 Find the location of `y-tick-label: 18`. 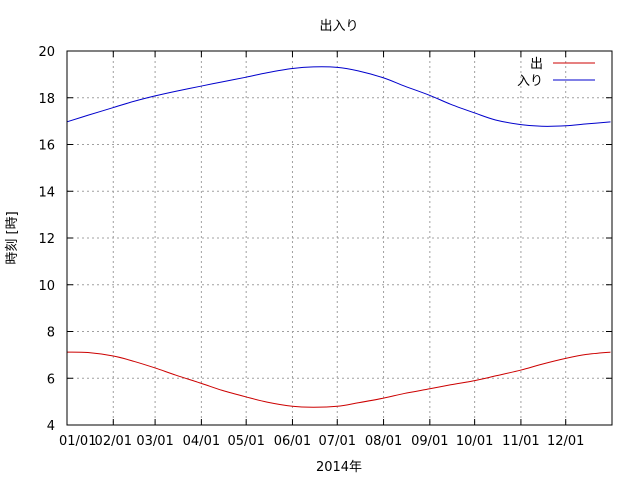

y-tick-label: 18 is located at coordinates (46, 99).